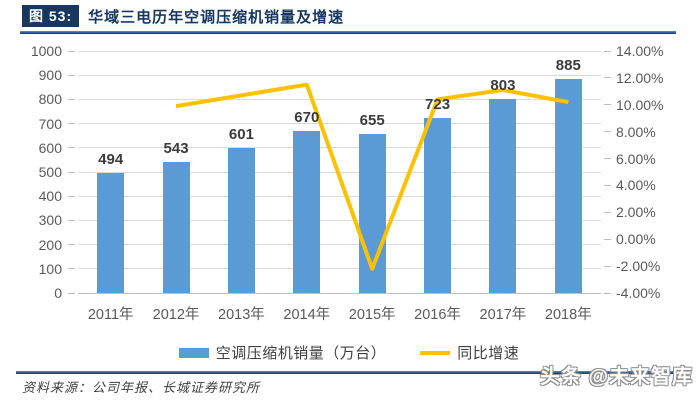 The width and height of the screenshot is (698, 401). What do you see at coordinates (307, 315) in the screenshot?
I see `x-axis-label: 2014年` at bounding box center [307, 315].